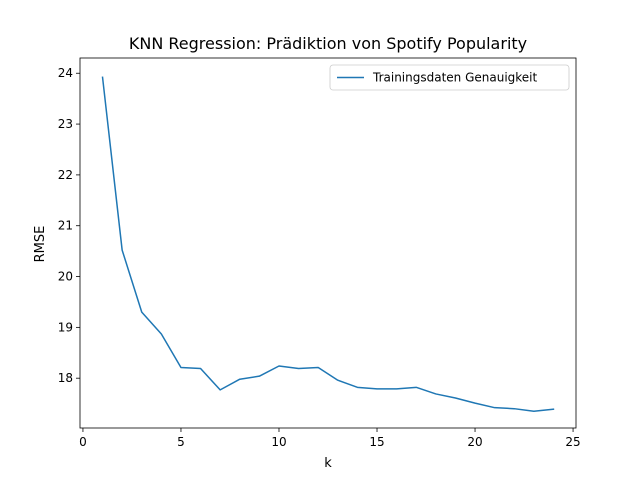  What do you see at coordinates (65, 175) in the screenshot?
I see `y-tick-label: 22` at bounding box center [65, 175].